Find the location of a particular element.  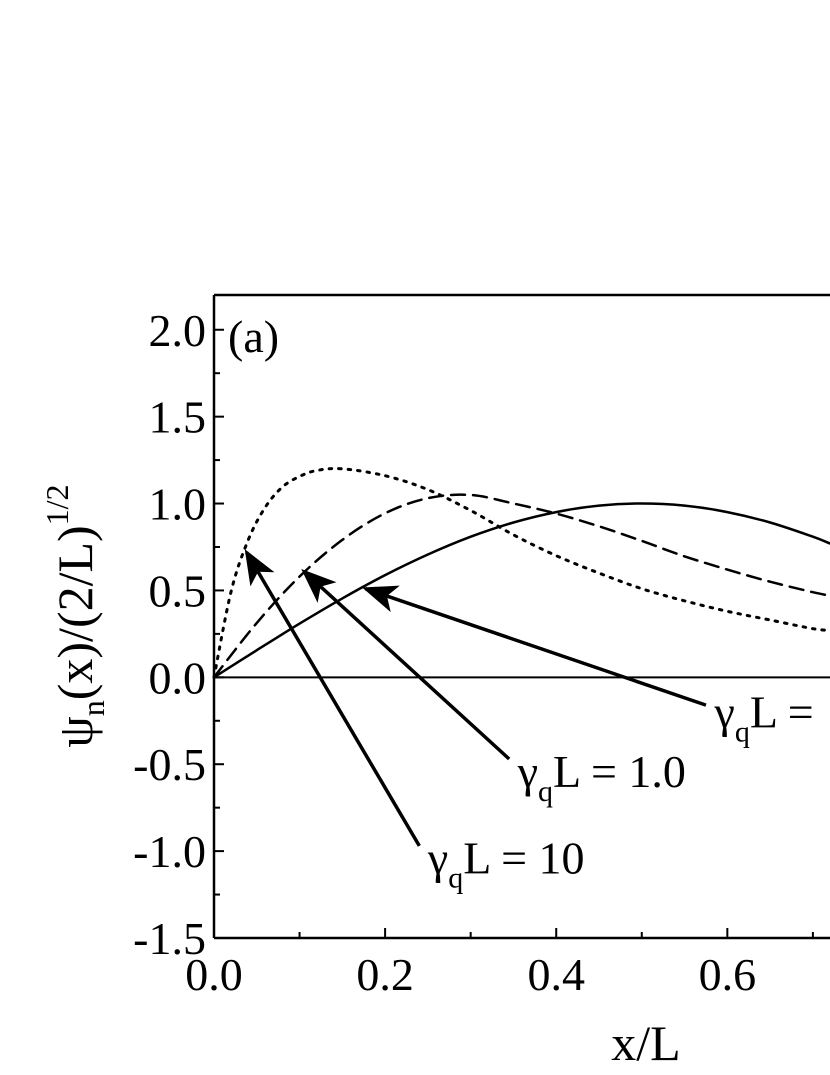

y-tick-label: 1.5 is located at coordinates (178, 417).